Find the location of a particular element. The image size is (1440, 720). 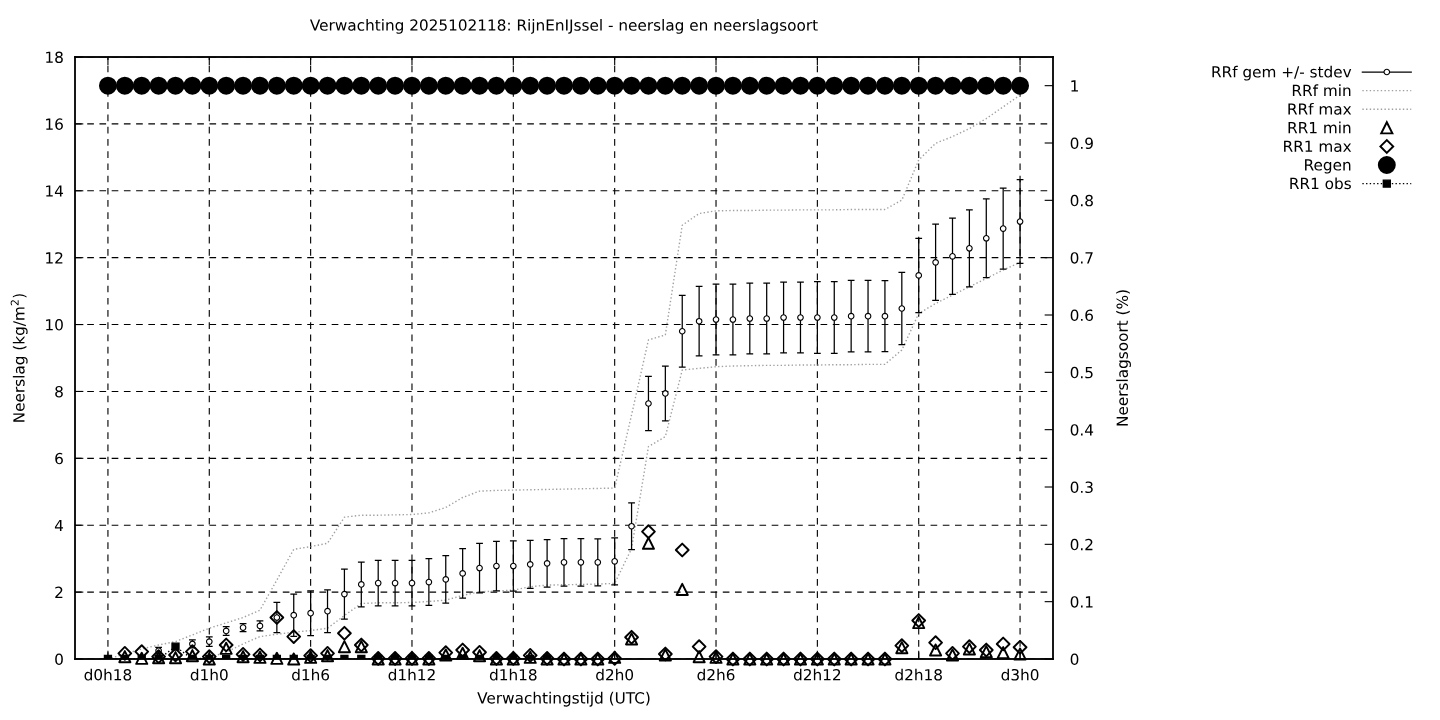

y-axis-title: Neerslag (kg/m$^{2}$) is located at coordinates (19, 358).